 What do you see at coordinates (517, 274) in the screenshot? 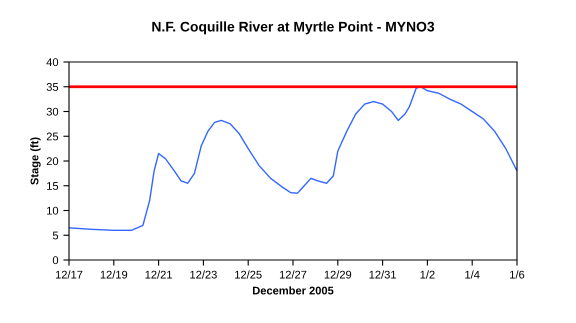
I see `x-tick-label: 1/6` at bounding box center [517, 274].